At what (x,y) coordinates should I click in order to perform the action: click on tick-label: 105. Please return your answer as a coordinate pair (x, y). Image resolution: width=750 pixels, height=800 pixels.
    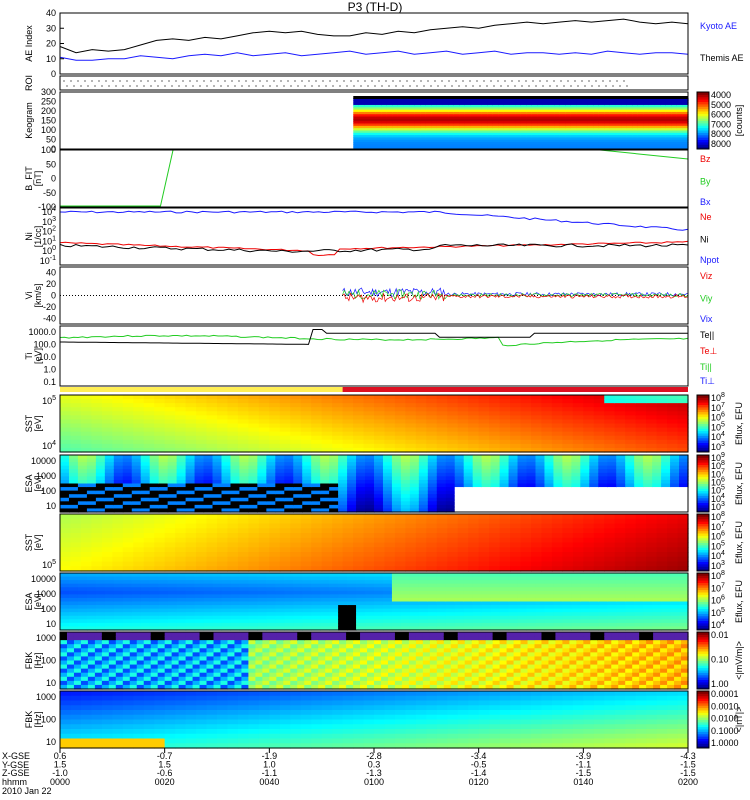
    Looking at the image, I should click on (49, 564).